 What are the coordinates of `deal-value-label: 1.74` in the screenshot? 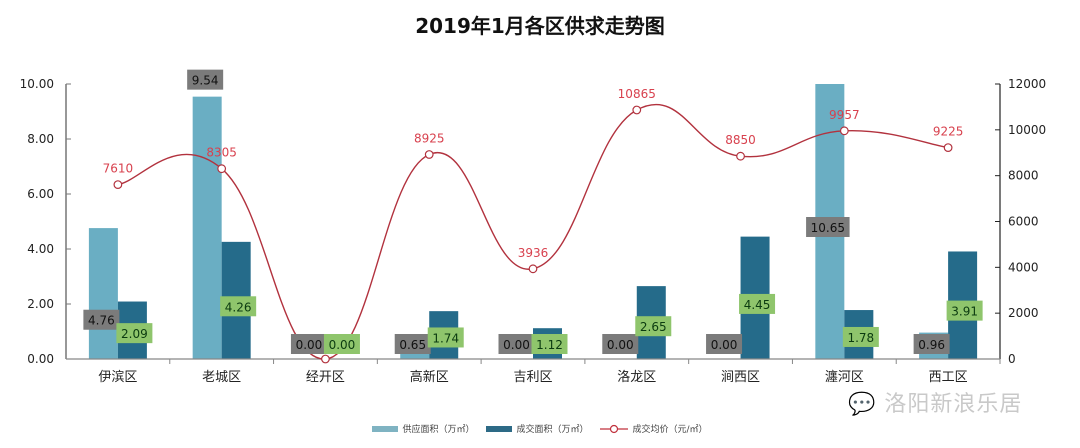 It's located at (445, 338).